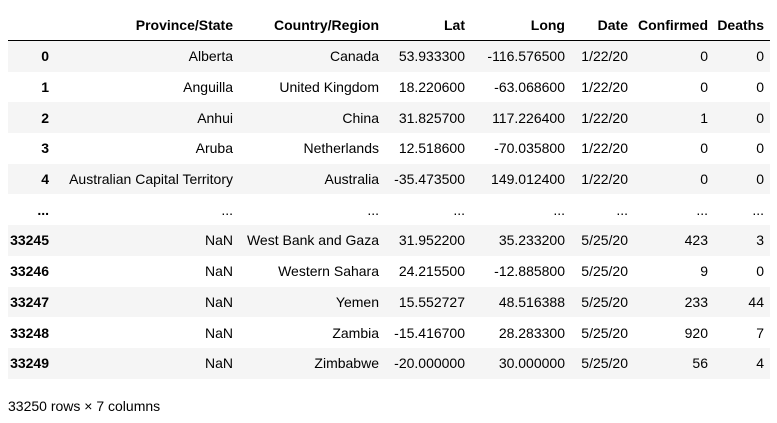 The height and width of the screenshot is (423, 777). What do you see at coordinates (45, 87) in the screenshot?
I see `row-index: 1` at bounding box center [45, 87].